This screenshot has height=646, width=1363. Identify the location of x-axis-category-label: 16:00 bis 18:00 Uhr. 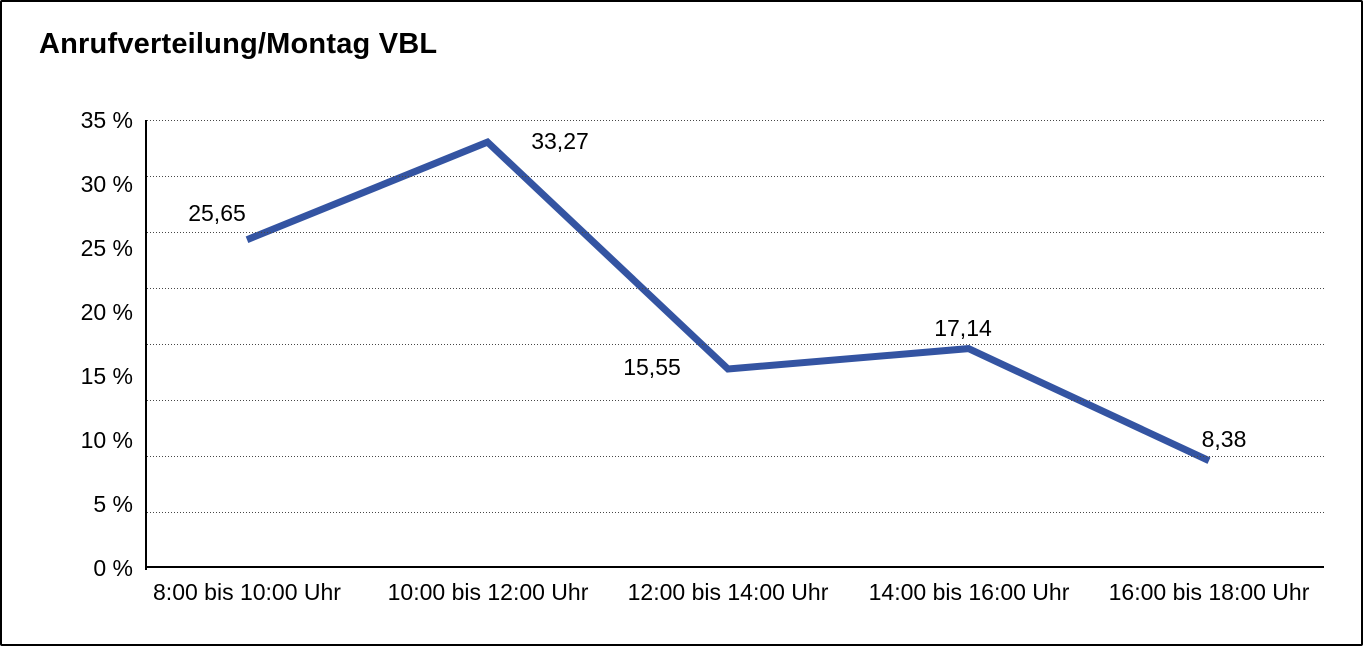
(1209, 592).